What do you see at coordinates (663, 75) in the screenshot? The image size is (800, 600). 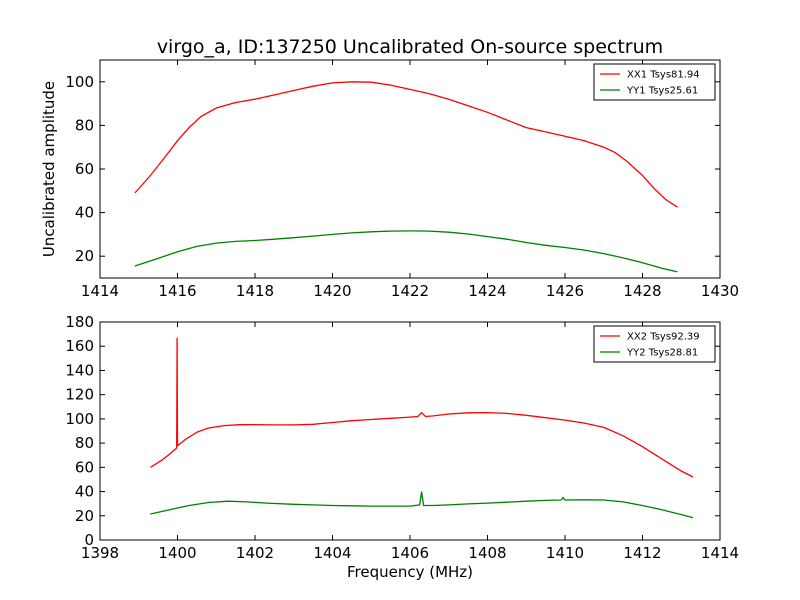 I see `legend-label: XX1 Tsys81.94` at bounding box center [663, 75].